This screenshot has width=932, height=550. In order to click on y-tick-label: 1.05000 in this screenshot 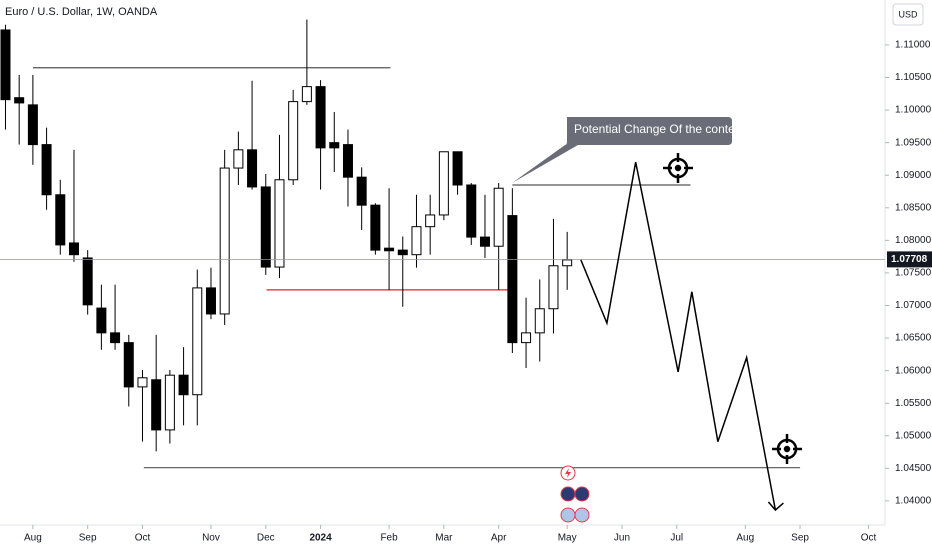, I will do `click(913, 435)`.